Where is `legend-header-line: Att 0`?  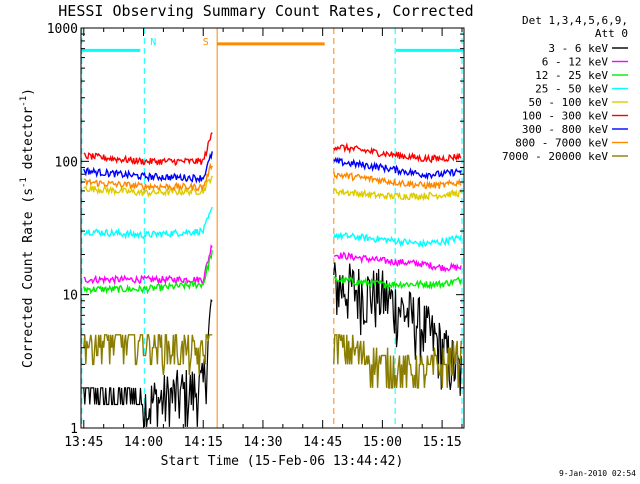 legend-header-line: Att 0 is located at coordinates (611, 33).